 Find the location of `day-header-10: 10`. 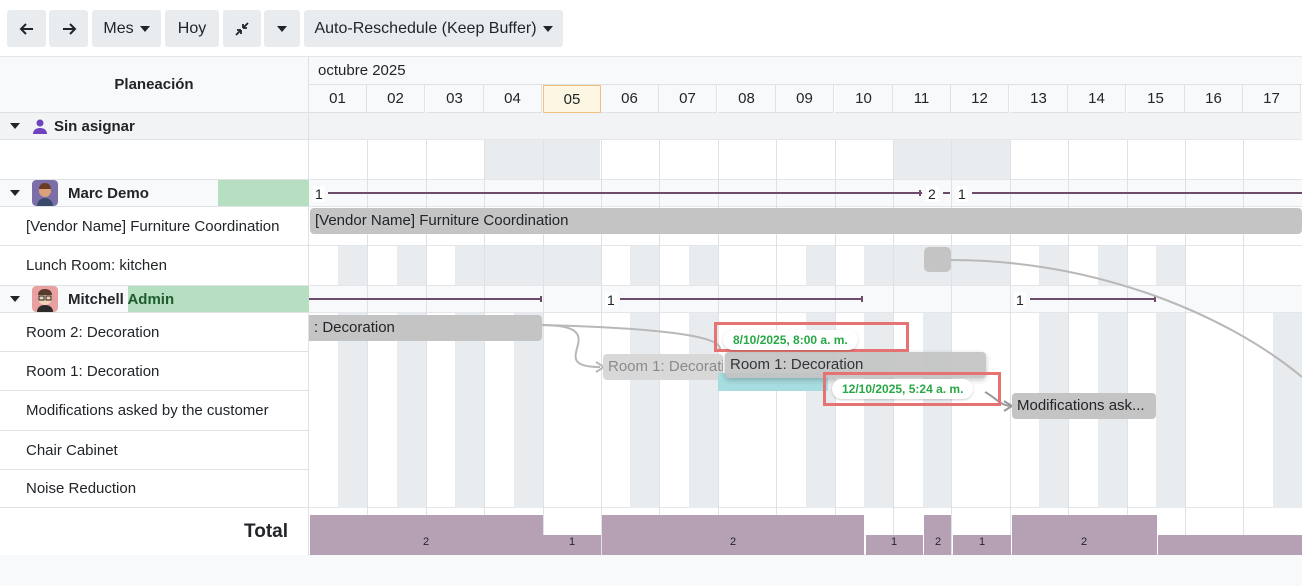

day-header-10: 10 is located at coordinates (864, 99).